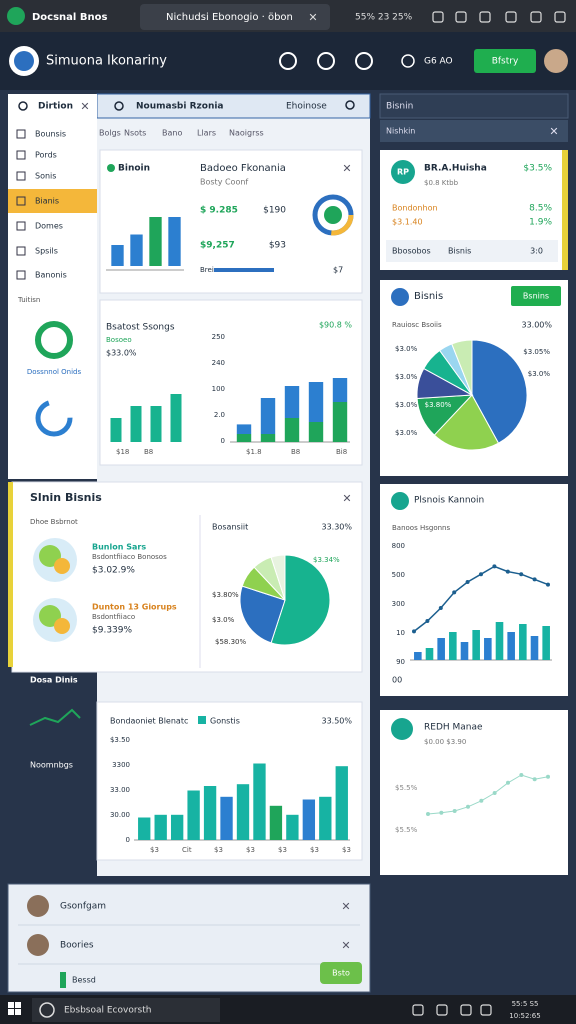 The image size is (576, 1024). I want to click on card-button, so click(536, 296).